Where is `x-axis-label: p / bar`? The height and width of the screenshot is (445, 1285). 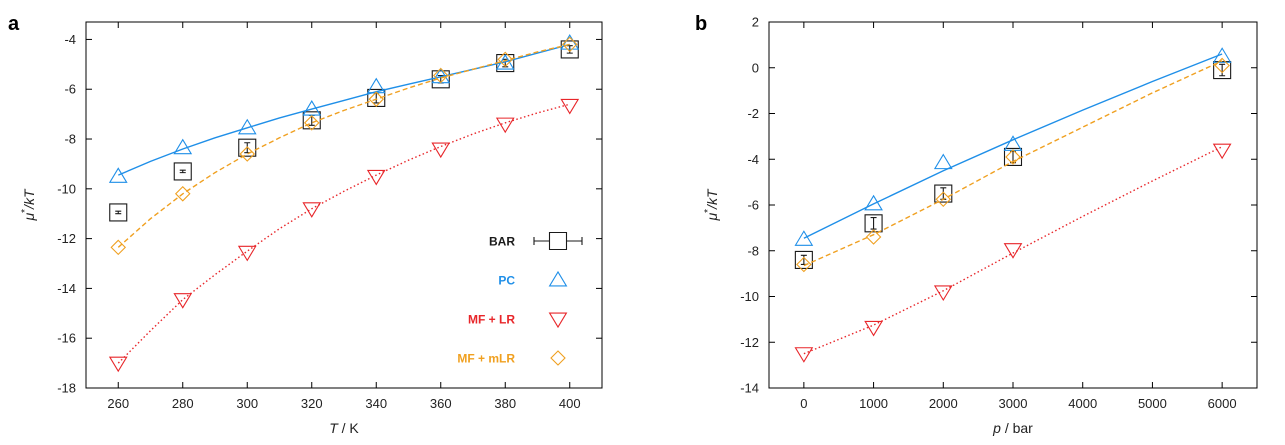
x-axis-label: p / bar is located at coordinates (1012, 428).